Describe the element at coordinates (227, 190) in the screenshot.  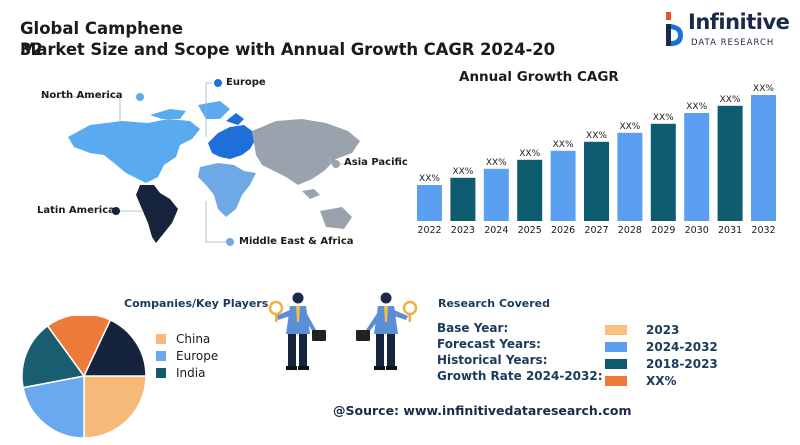
I see `map-middle-east-africa` at that location.